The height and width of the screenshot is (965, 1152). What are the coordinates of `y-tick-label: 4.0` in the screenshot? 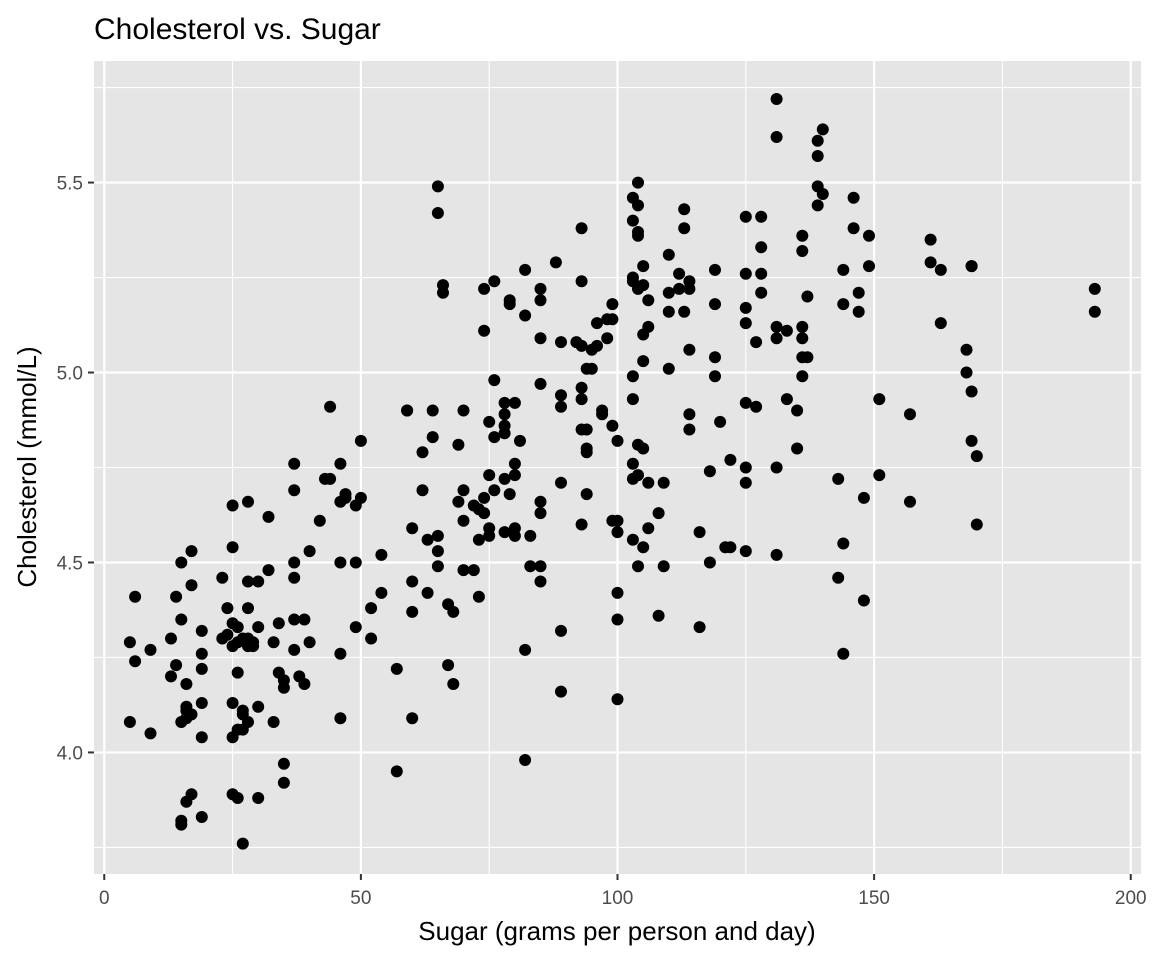 It's located at (70, 753).